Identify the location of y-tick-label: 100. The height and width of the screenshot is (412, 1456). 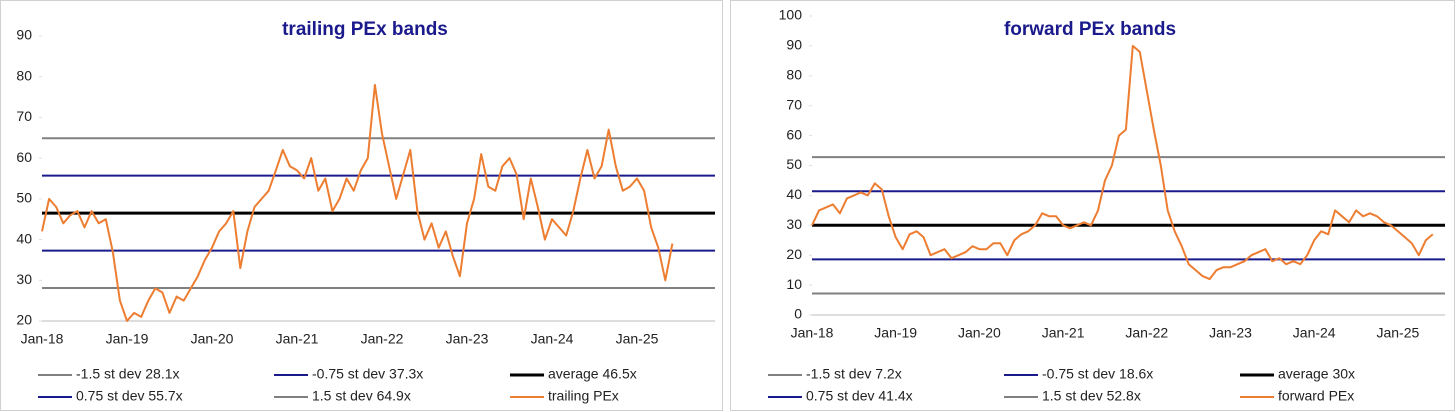
(791, 15).